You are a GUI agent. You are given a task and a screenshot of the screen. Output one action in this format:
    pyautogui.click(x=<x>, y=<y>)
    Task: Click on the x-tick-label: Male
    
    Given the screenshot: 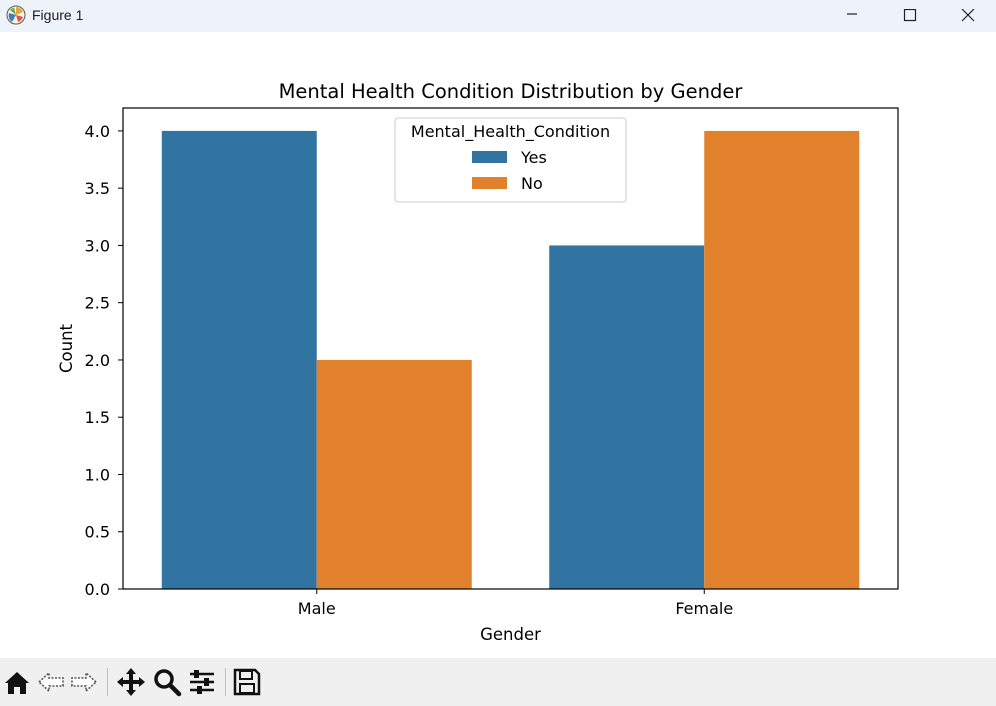 What is the action you would take?
    pyautogui.click(x=317, y=608)
    